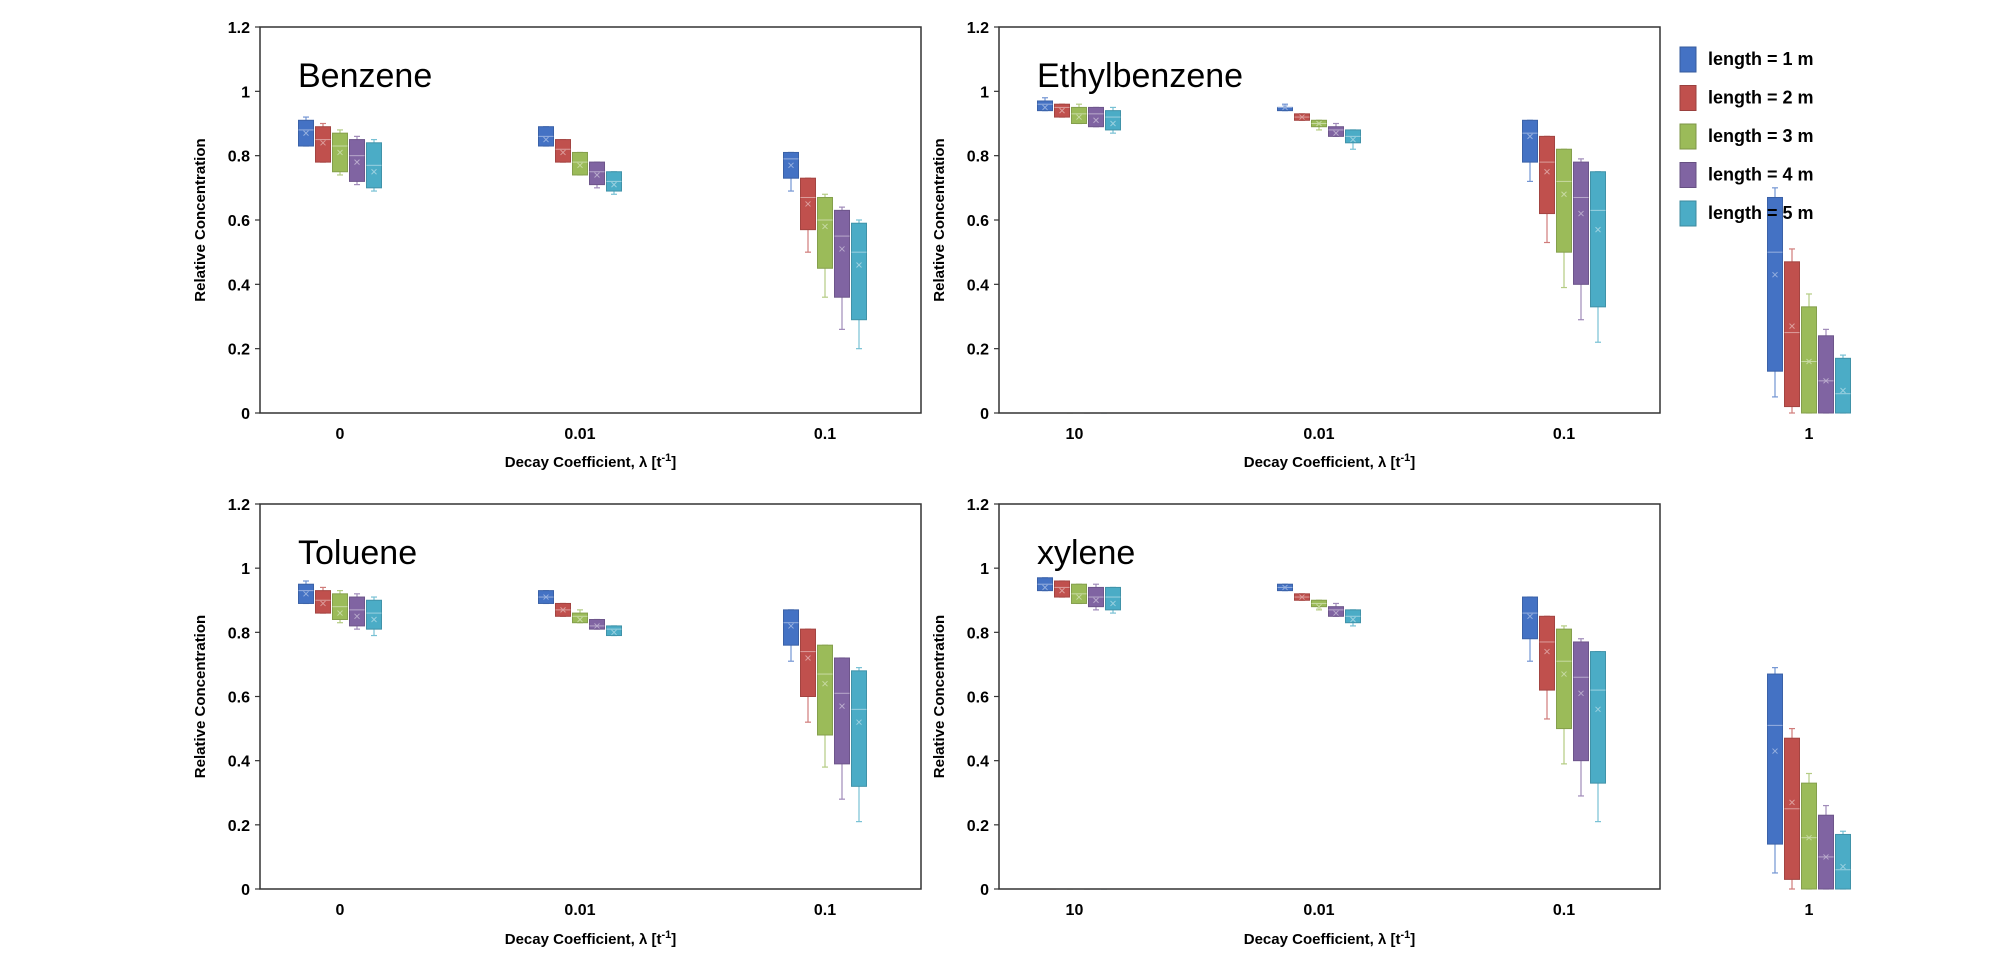 The width and height of the screenshot is (2008, 959). I want to click on legend-label: length = 4 m, so click(1761, 175).